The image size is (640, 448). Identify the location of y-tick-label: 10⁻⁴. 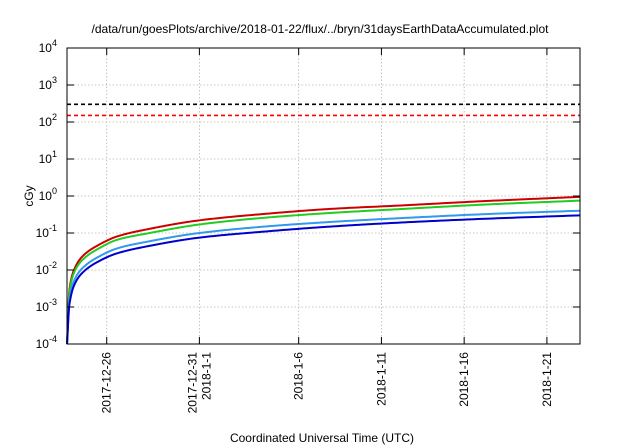
(46, 342).